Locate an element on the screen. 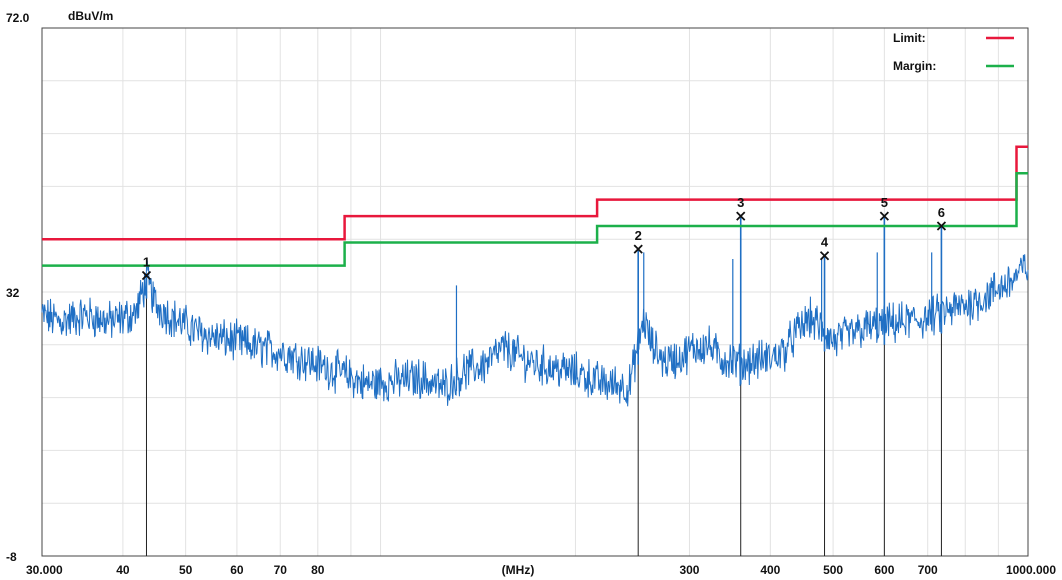 The height and width of the screenshot is (580, 1062). x-tick-labels: 30.000 40 50 60 70 80 300 400 500 600 700 1000.000 is located at coordinates (541, 570).